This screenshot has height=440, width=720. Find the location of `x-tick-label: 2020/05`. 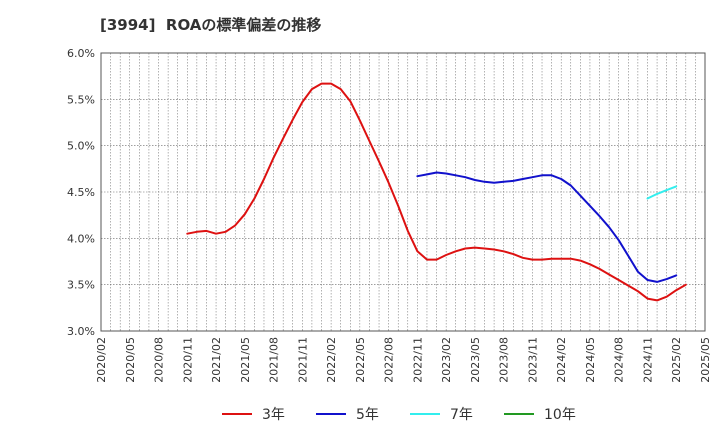

x-tick-label: 2020/05 is located at coordinates (130, 360).